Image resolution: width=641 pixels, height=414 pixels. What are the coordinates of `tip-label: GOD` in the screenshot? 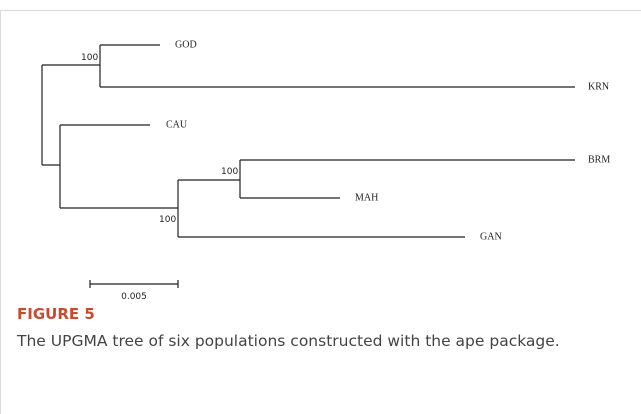 It's located at (186, 44).